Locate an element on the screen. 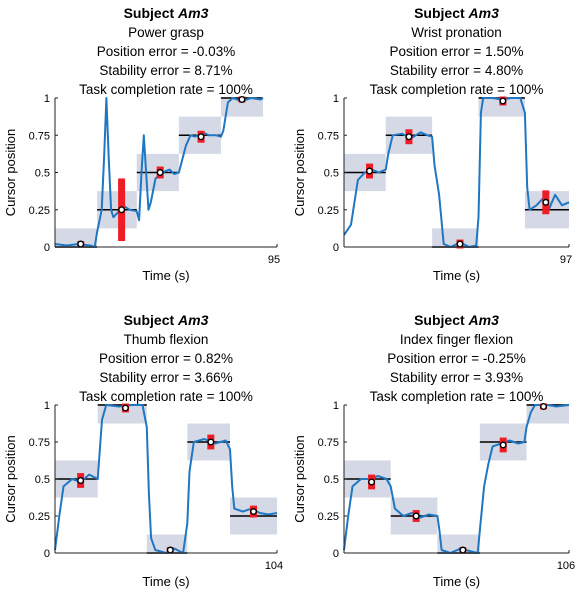  stability-error-label: Stability error = 3.93% is located at coordinates (456, 377).